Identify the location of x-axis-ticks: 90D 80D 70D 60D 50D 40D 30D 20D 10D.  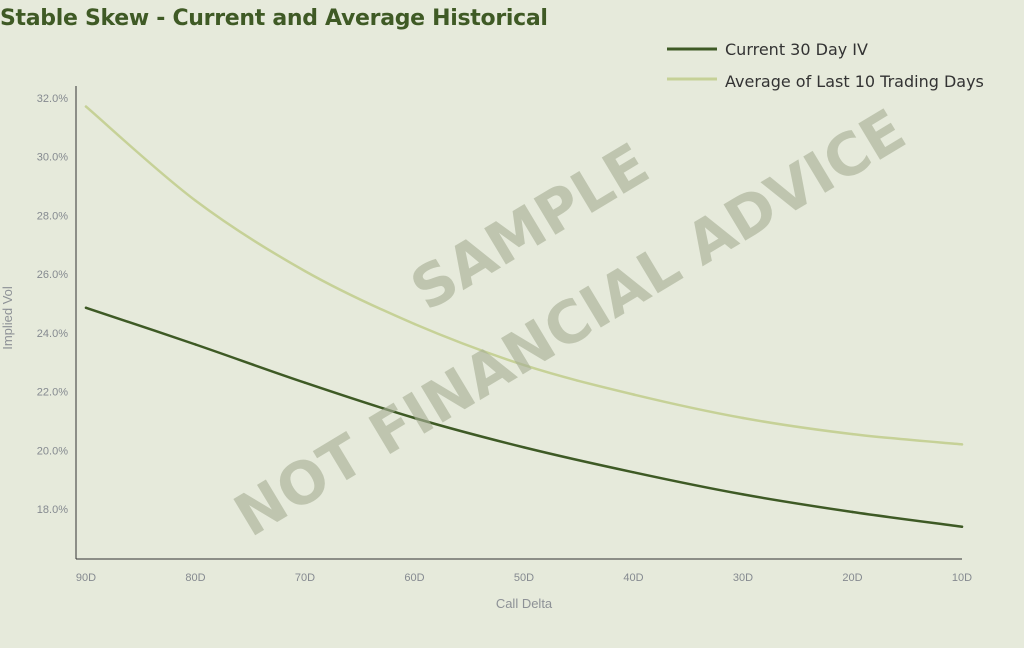
(524, 578).